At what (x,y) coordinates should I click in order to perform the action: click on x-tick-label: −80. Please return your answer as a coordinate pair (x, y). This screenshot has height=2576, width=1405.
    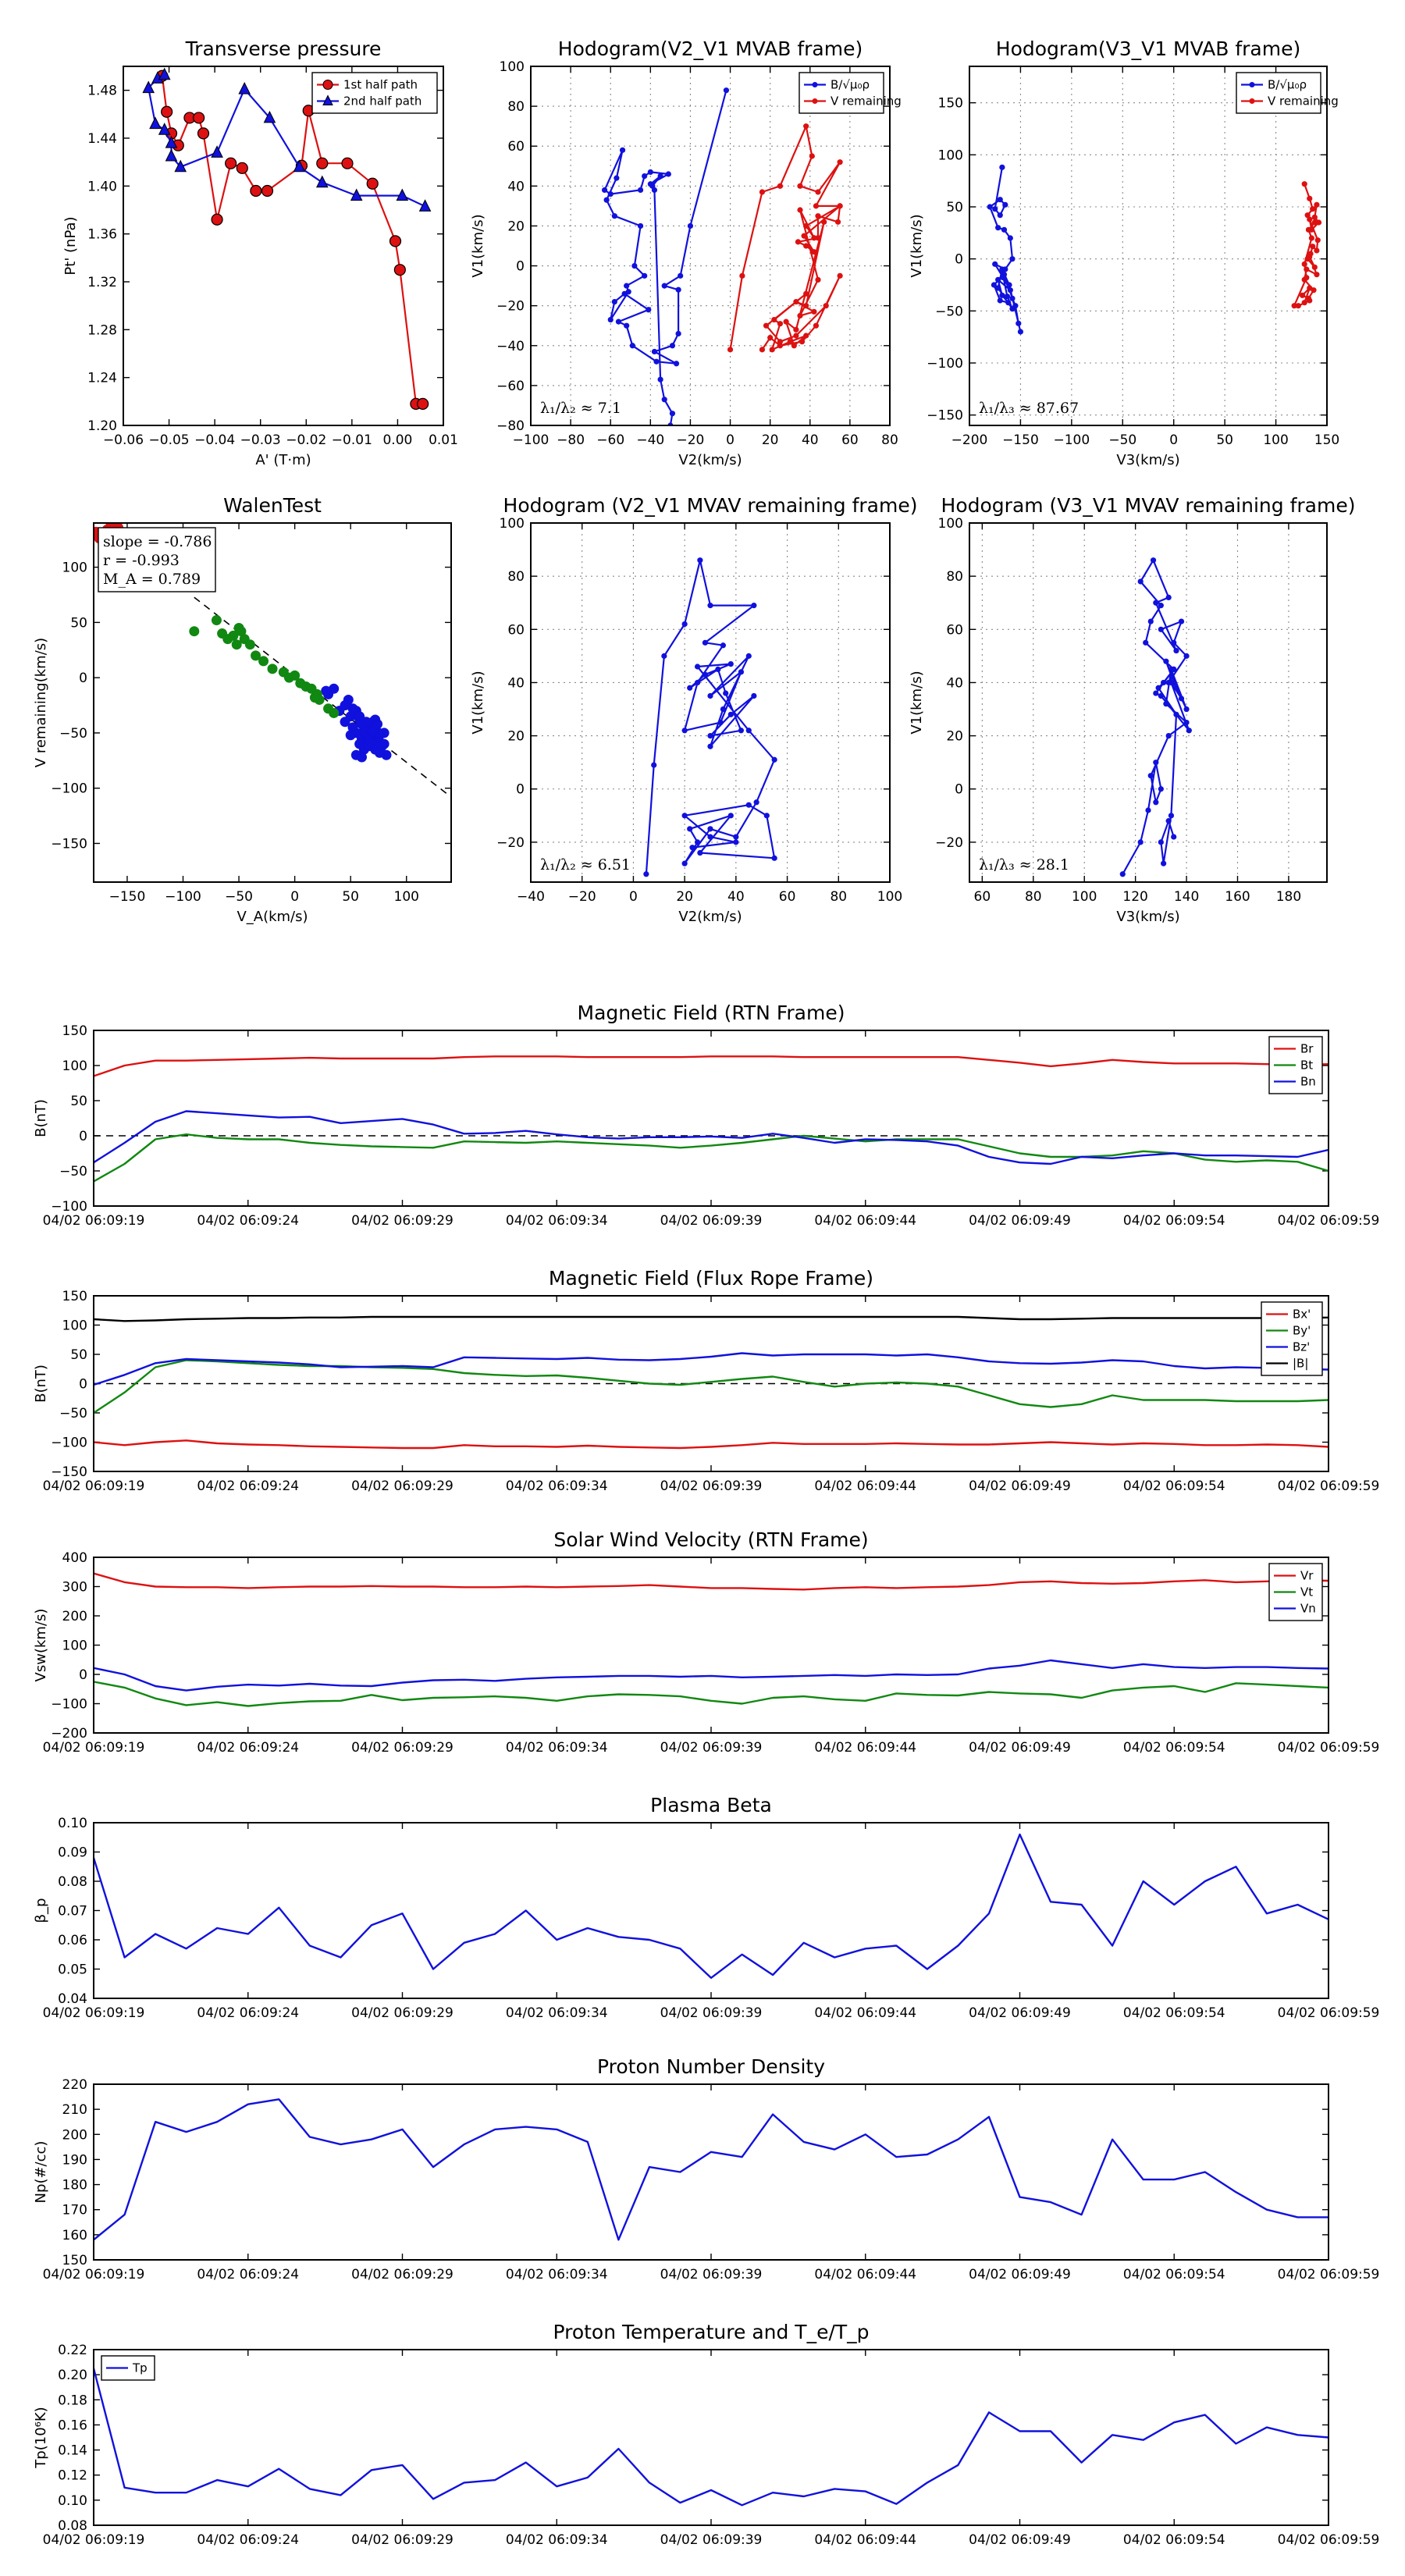
    Looking at the image, I should click on (571, 440).